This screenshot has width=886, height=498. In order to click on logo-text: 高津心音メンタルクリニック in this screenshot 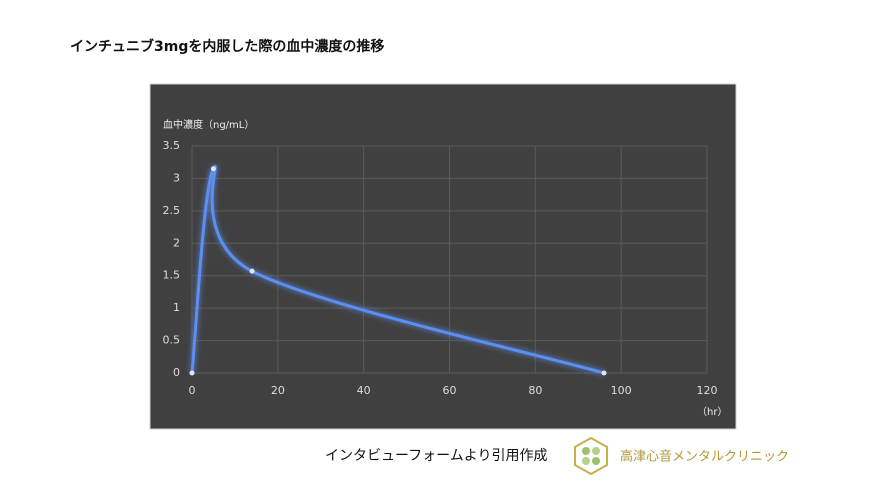, I will do `click(704, 457)`.